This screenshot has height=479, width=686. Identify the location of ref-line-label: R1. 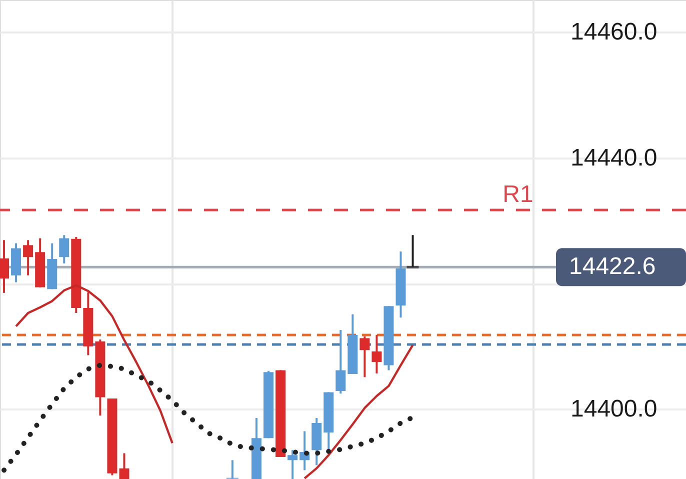
(518, 194).